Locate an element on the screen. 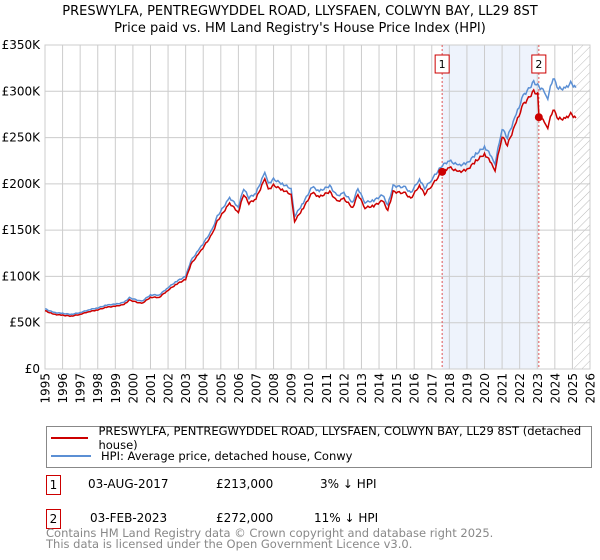 The width and height of the screenshot is (600, 560). x-tick-label: 1997 is located at coordinates (81, 388).